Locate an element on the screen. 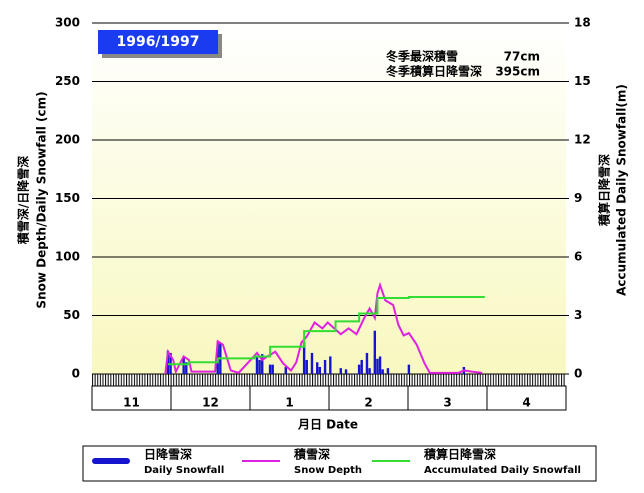 This screenshot has height=493, width=644. legend-label-en: Daily Snowfall is located at coordinates (184, 470).